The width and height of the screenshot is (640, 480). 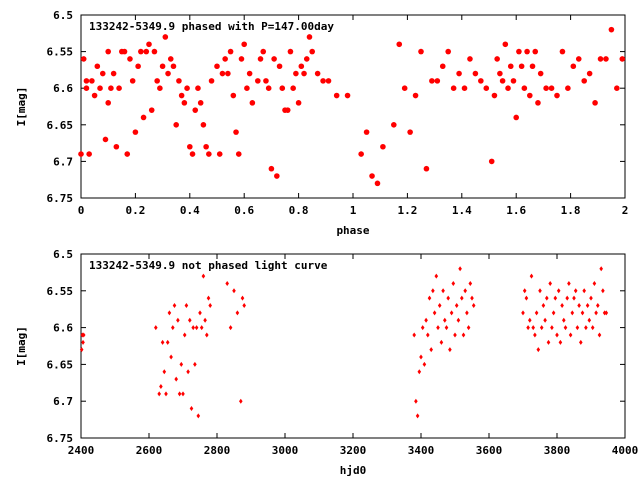 What do you see at coordinates (63, 15) in the screenshot?
I see `y-tick-label: 6.5` at bounding box center [63, 15].